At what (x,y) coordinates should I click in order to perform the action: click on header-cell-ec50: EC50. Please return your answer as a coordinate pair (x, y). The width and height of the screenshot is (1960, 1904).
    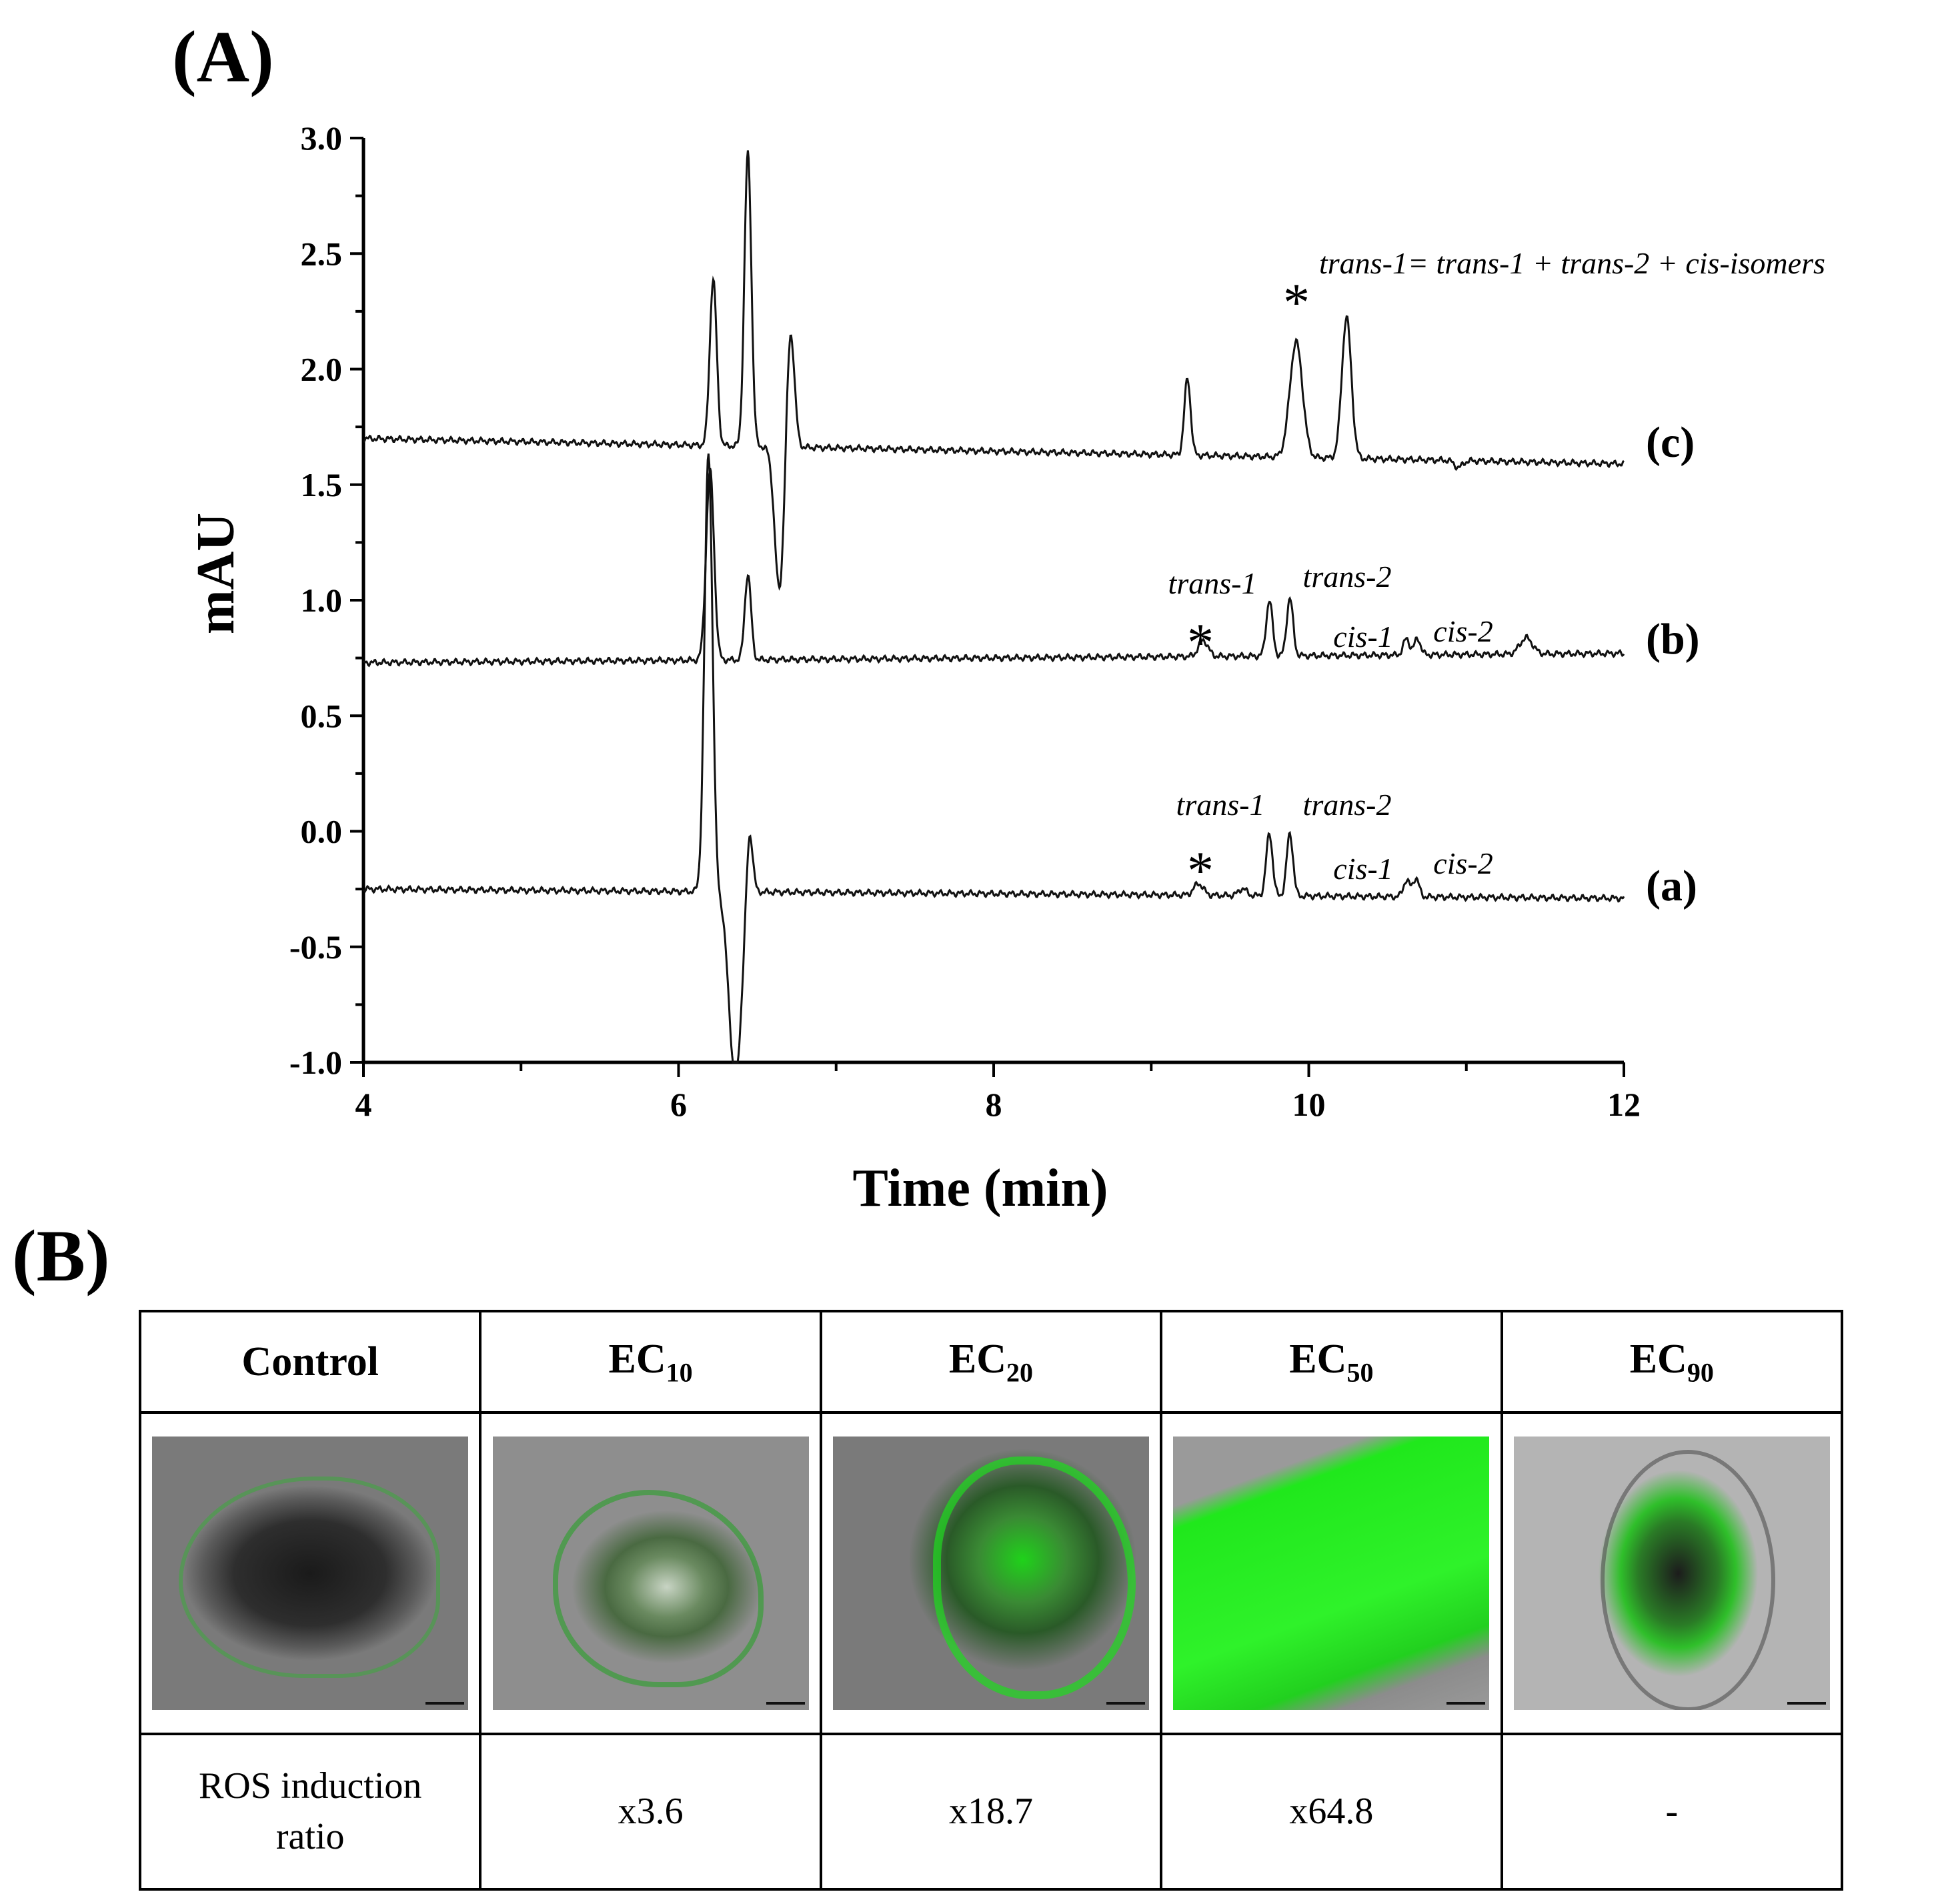
    Looking at the image, I should click on (1331, 1362).